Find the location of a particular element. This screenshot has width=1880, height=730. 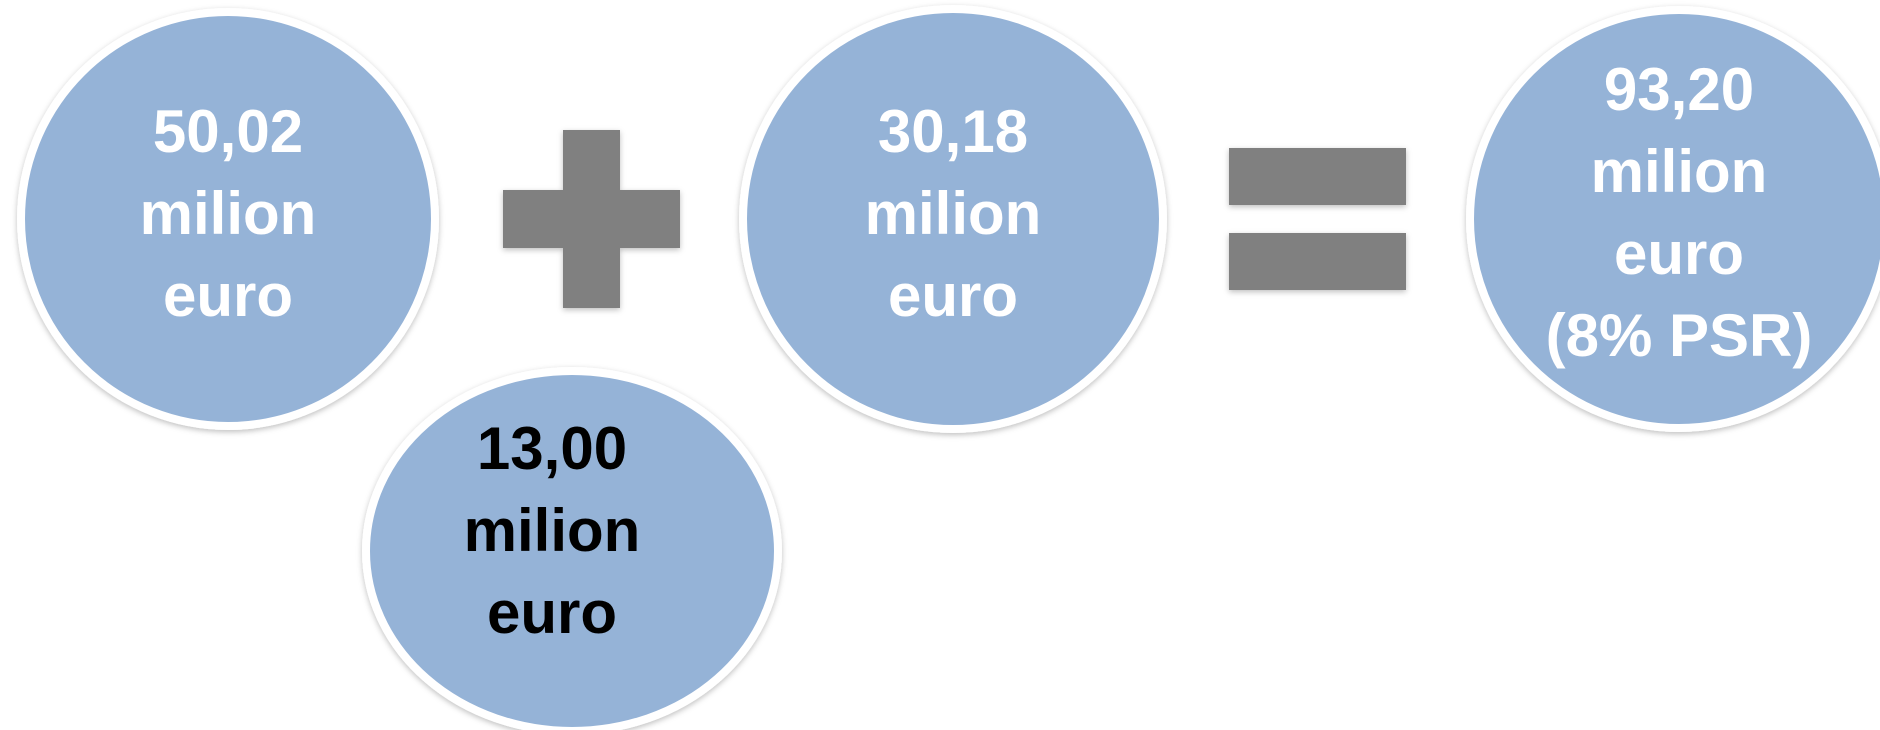

node-label: 13,00 is located at coordinates (552, 448).